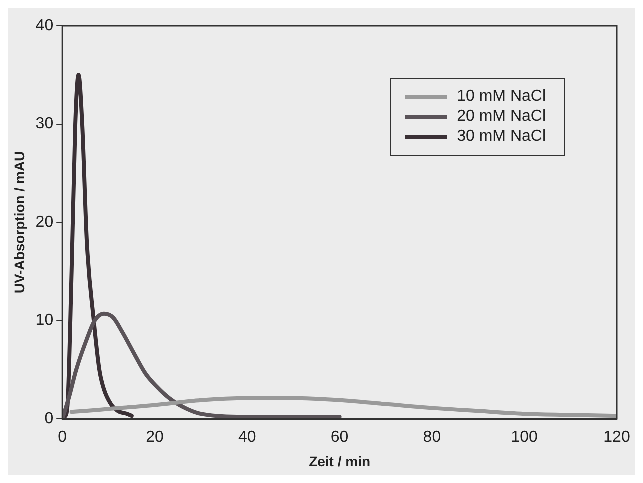 This screenshot has width=643, height=483. Describe the element at coordinates (501, 137) in the screenshot. I see `legend-label: 30 mM NaCl` at that location.